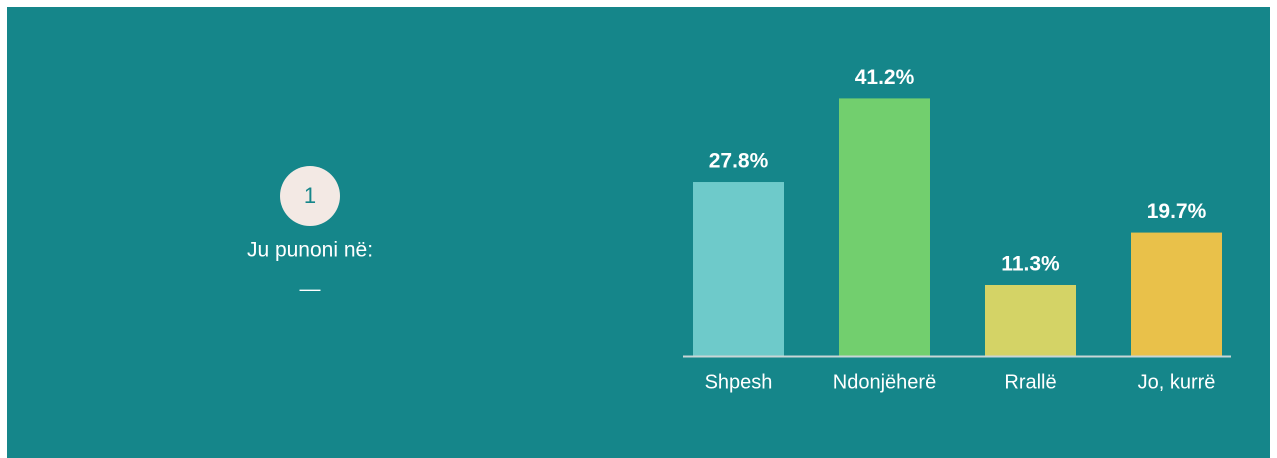  What do you see at coordinates (310, 250) in the screenshot?
I see `question: Ju punoni në:` at bounding box center [310, 250].